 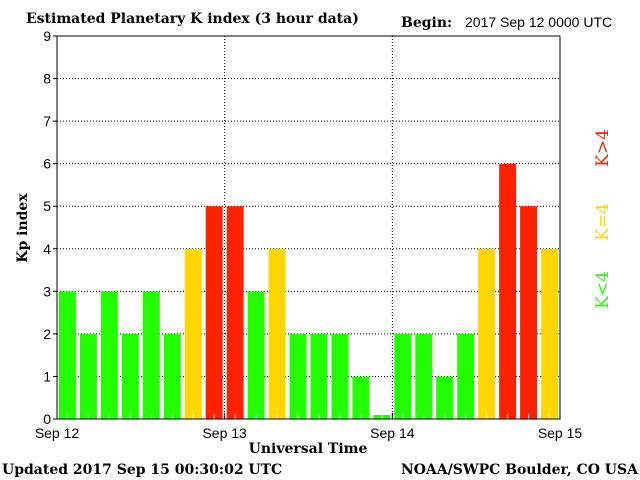 What do you see at coordinates (142, 470) in the screenshot?
I see `updated-text: Updated 2017 Sep 15 00:30:02 UTC` at bounding box center [142, 470].